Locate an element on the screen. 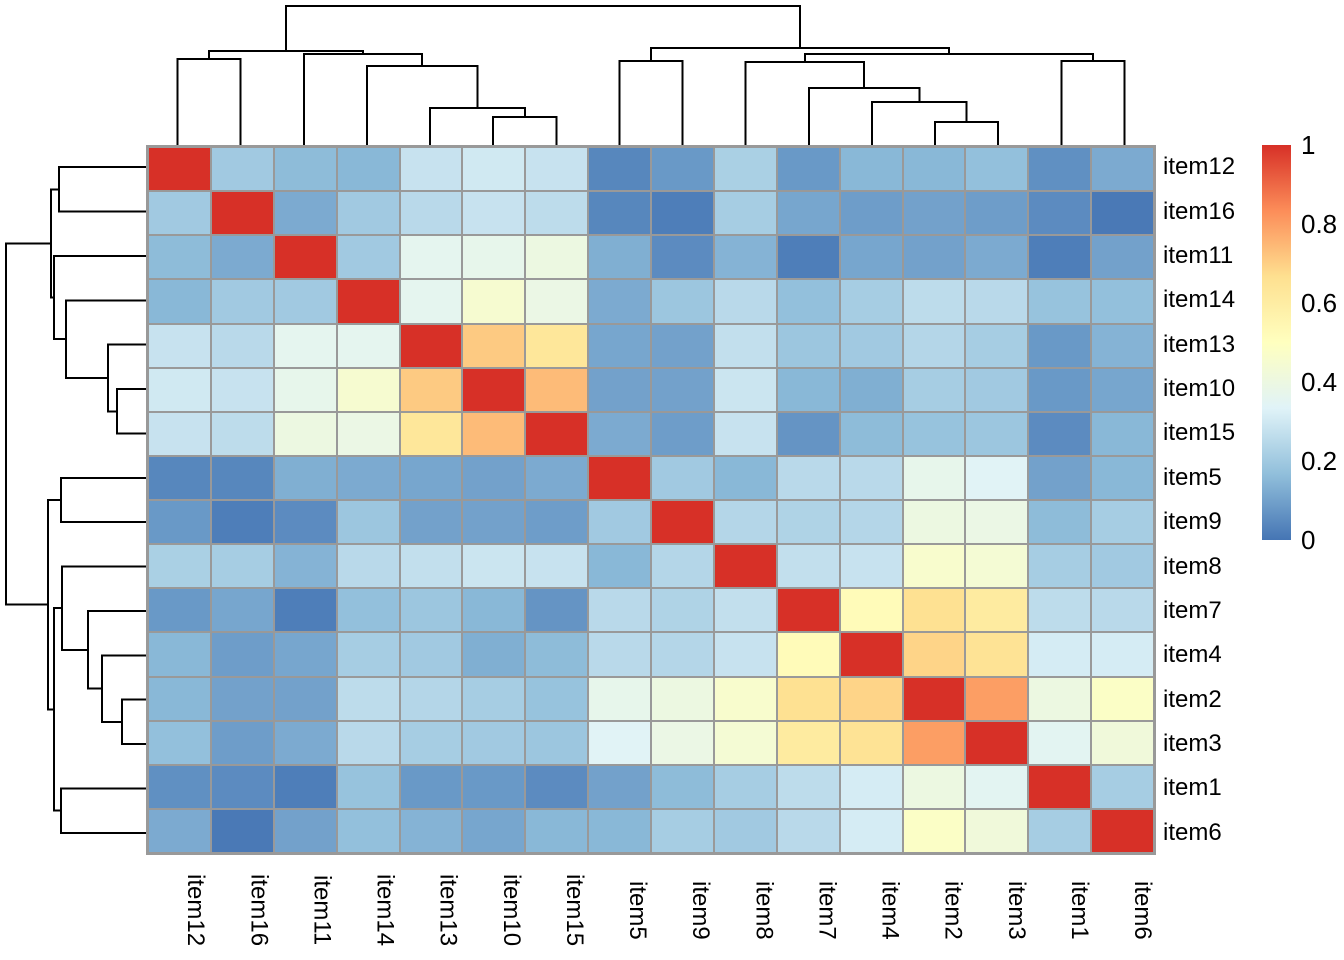 The height and width of the screenshot is (960, 1344). row-label: item14 is located at coordinates (1199, 300).